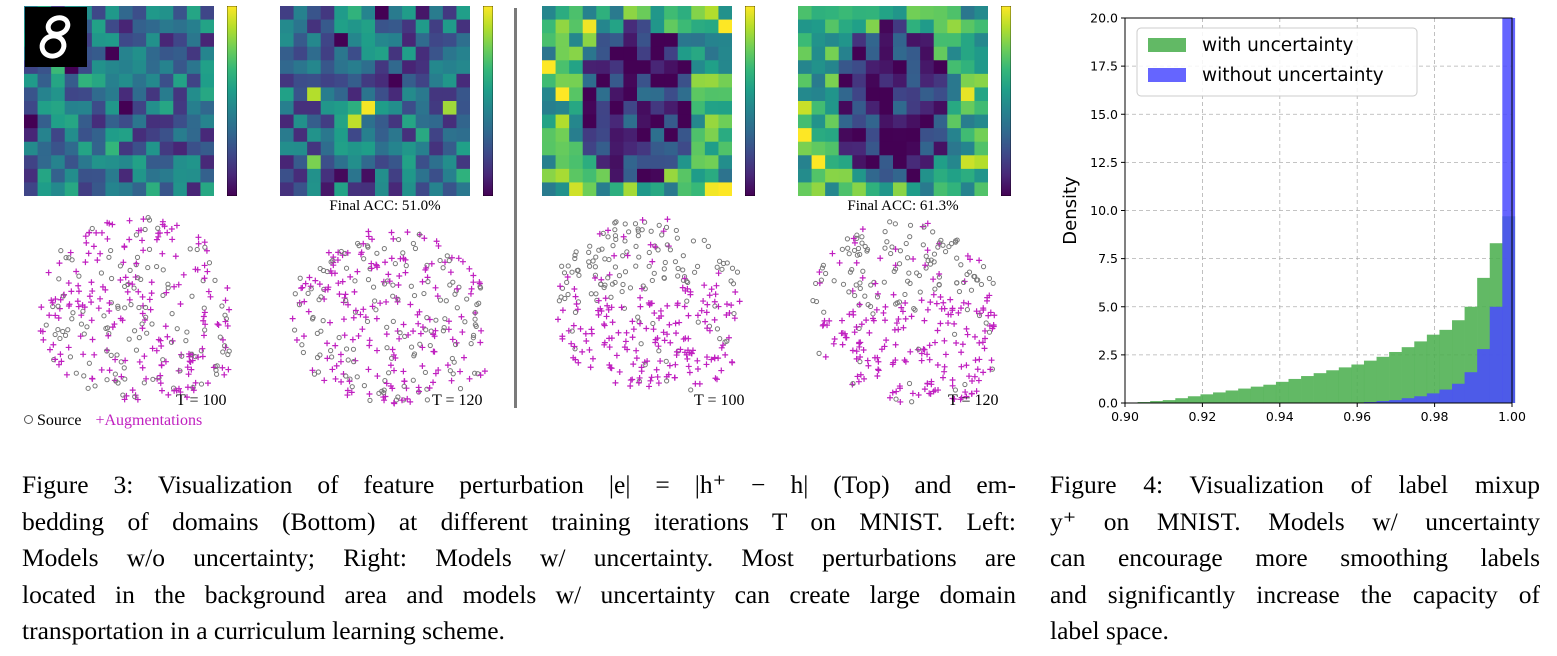 The height and width of the screenshot is (656, 1557). Describe the element at coordinates (519, 557) in the screenshot. I see `caption3-line: Models w/o uncertainty; Right` at that location.